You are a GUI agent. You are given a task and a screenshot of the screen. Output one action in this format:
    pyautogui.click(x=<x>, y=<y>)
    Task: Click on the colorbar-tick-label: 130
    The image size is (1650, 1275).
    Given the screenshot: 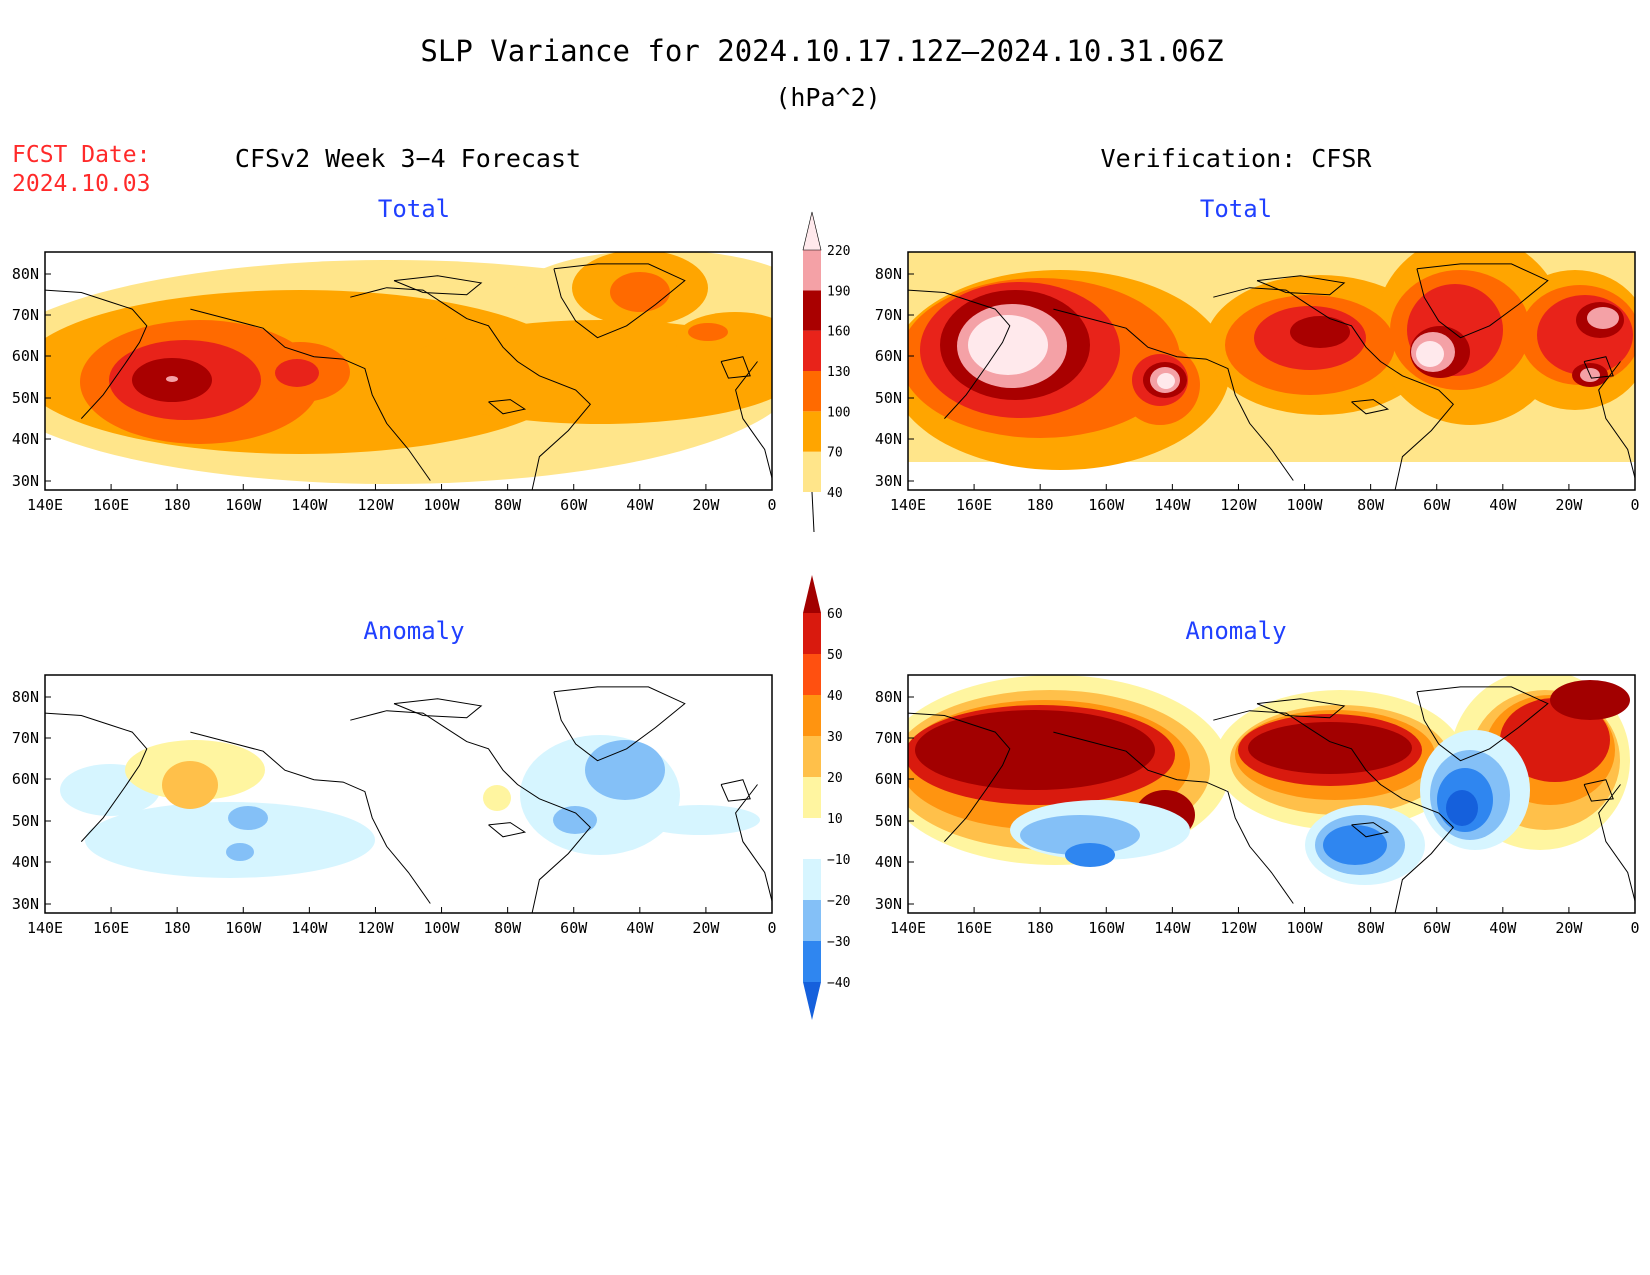 What is the action you would take?
    pyautogui.click(x=838, y=372)
    